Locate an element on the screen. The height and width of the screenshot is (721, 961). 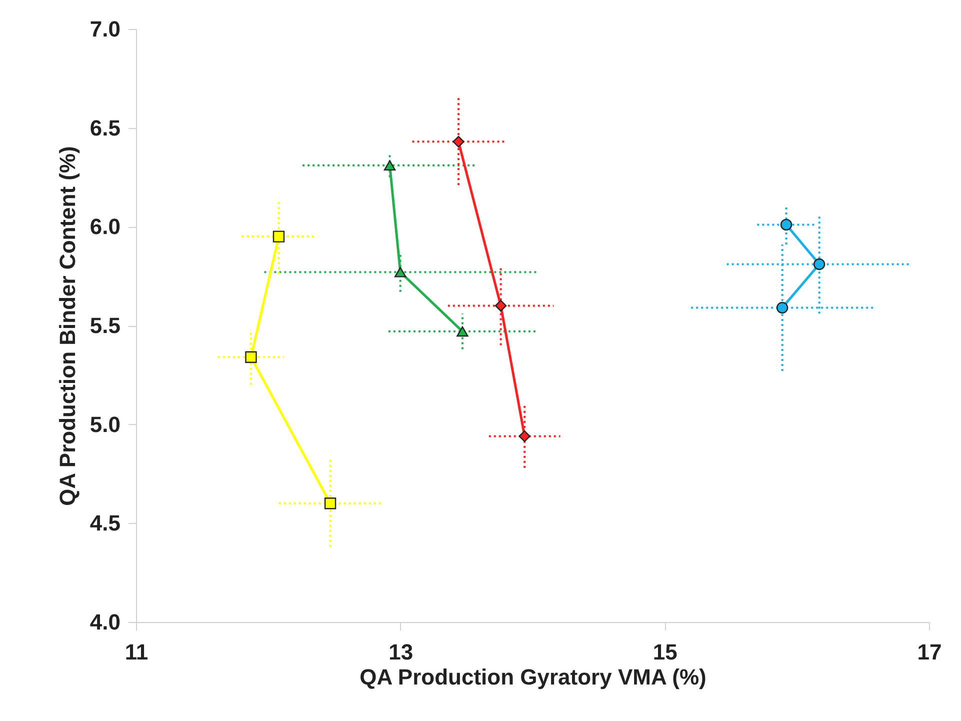
y-axis-title: QA Production Binder Content (%) is located at coordinates (67, 326).